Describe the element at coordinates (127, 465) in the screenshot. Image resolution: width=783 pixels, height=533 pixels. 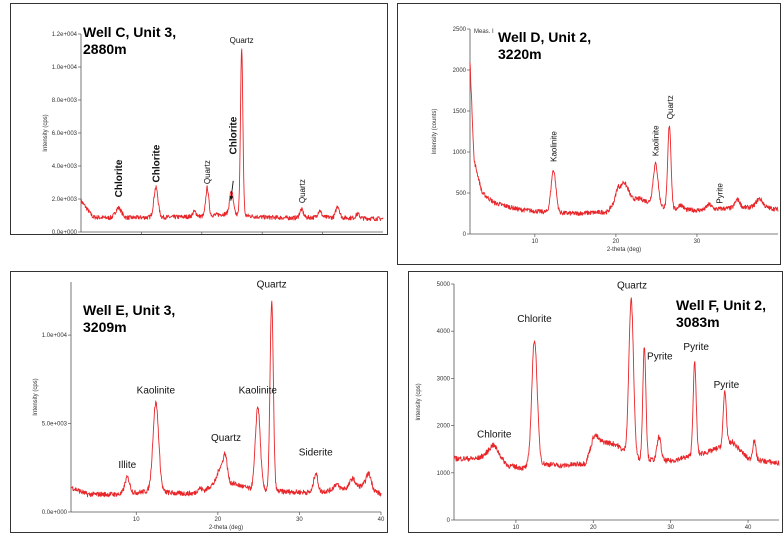
I see `peak-label: Illite` at that location.